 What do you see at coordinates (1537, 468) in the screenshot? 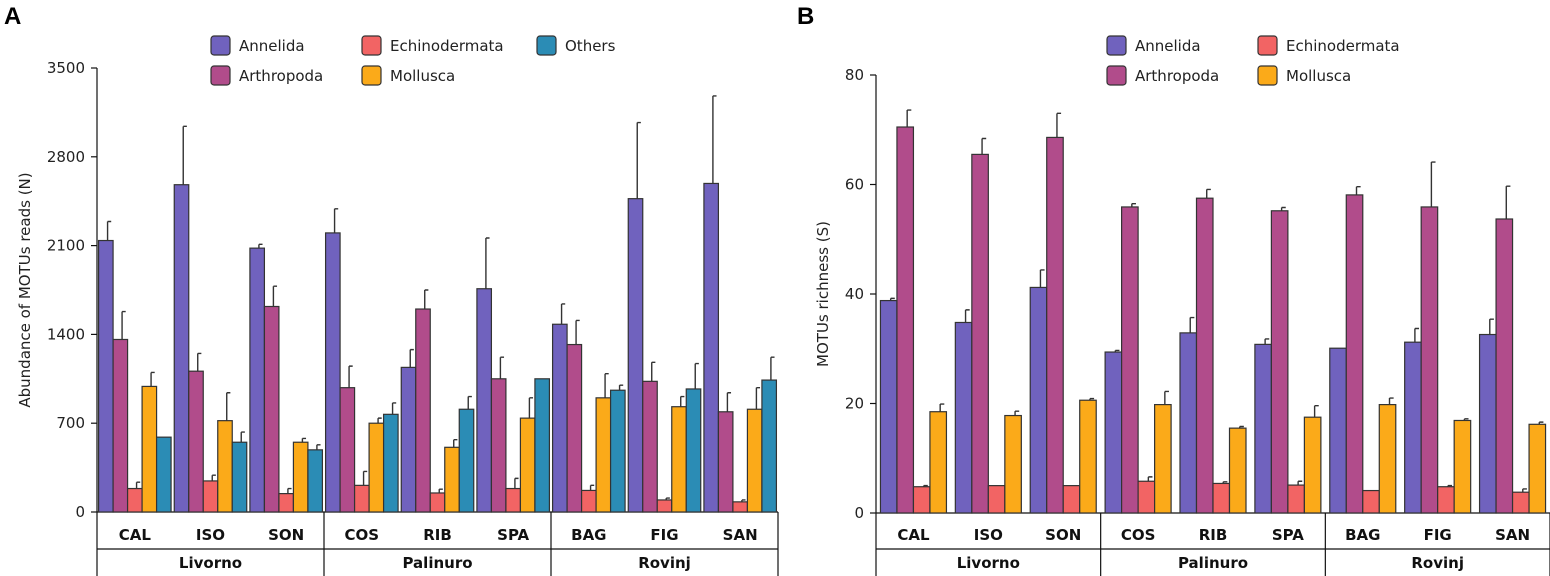
I see `bar-mollusca-san` at bounding box center [1537, 468].